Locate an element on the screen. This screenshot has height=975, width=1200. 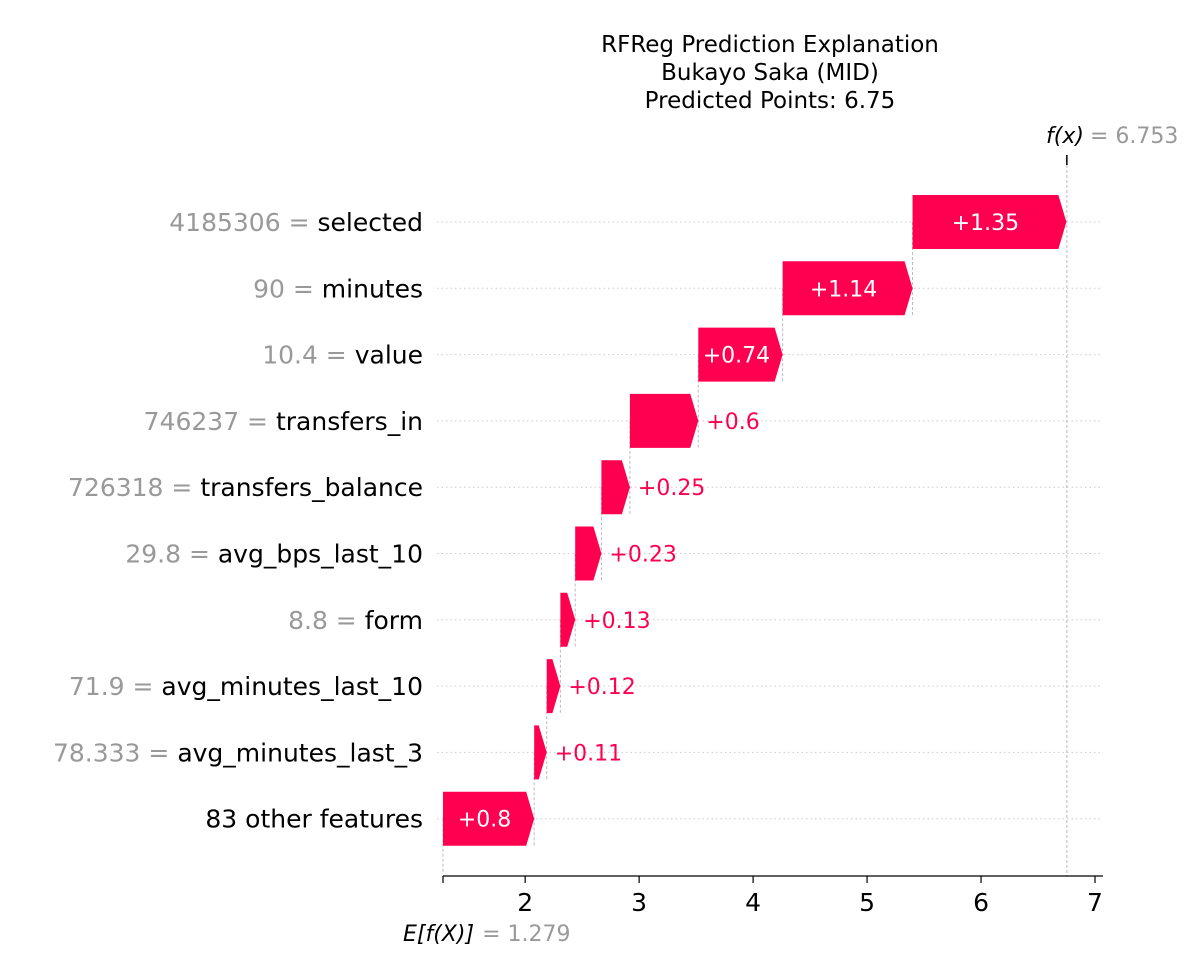
feature-label: 90 = minutes is located at coordinates (338, 288).